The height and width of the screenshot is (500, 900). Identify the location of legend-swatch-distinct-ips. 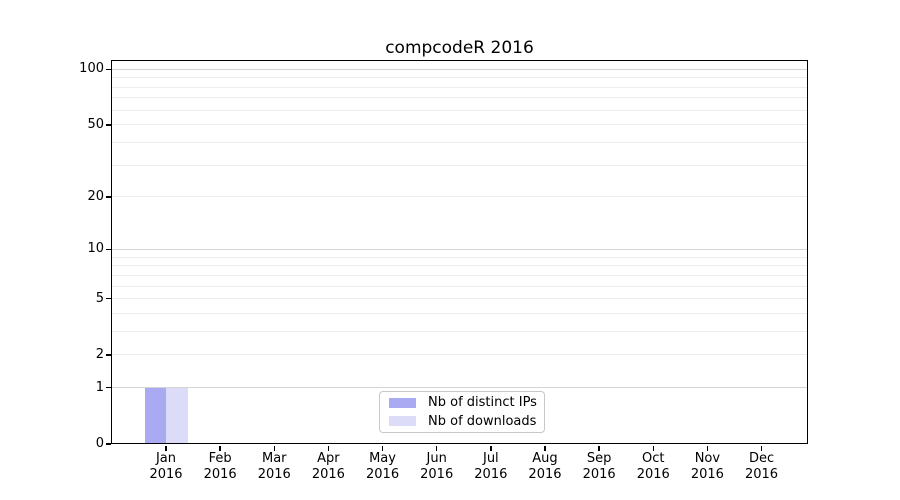
(402, 402).